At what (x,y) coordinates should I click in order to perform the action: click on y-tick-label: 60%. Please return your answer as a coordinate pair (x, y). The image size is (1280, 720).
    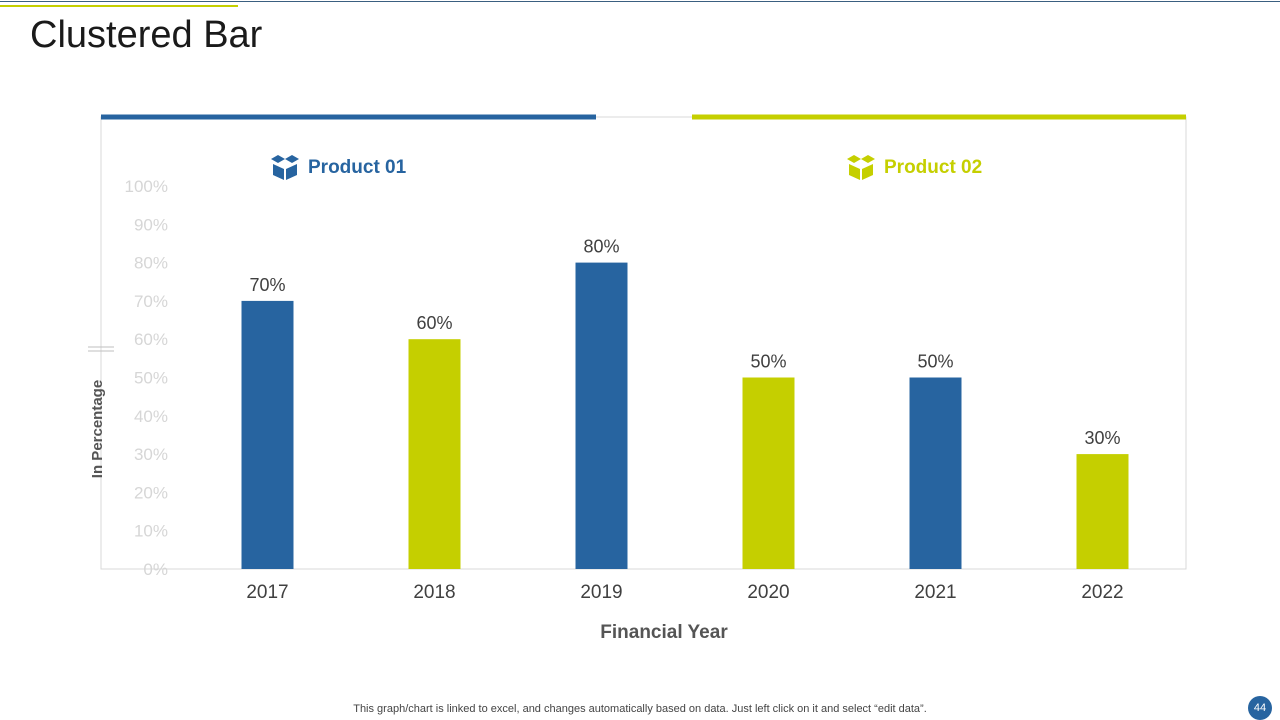
    Looking at the image, I should click on (151, 339).